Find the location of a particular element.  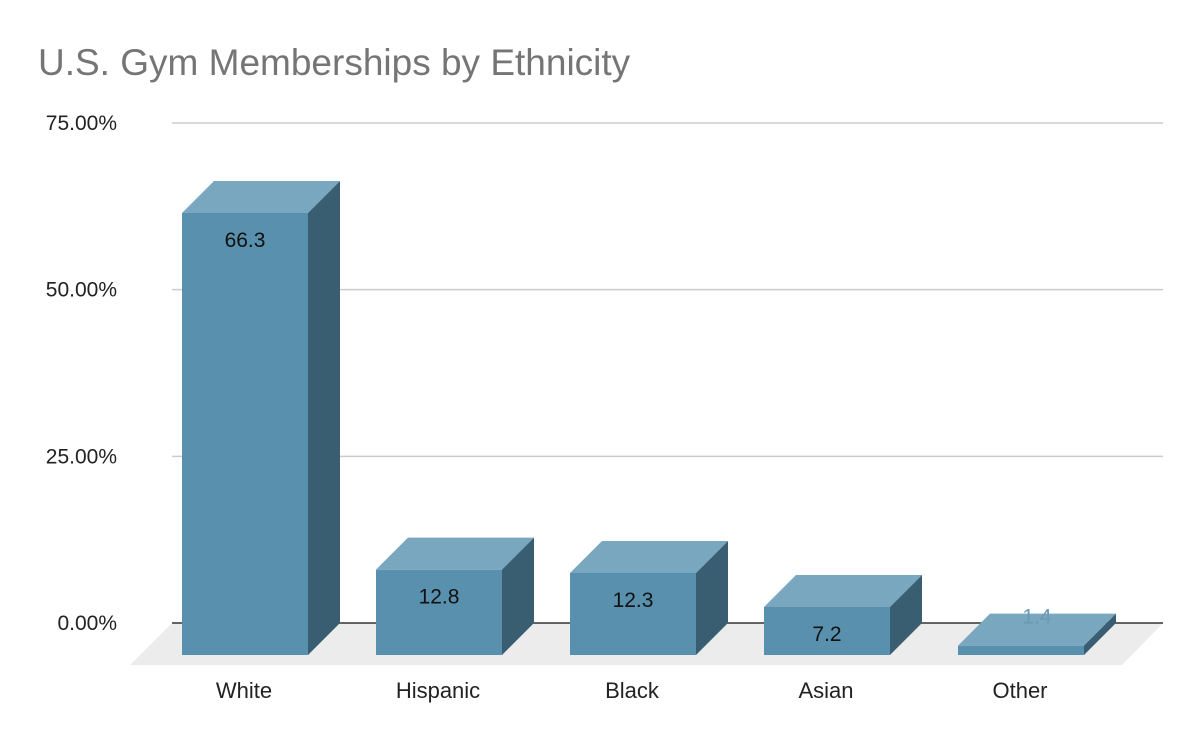

x-category-label: Asian is located at coordinates (825, 690).